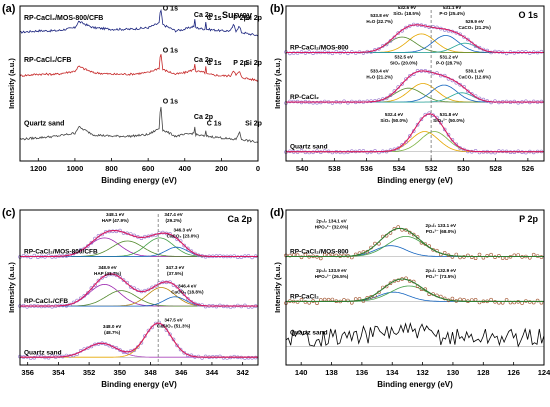  What do you see at coordinates (173, 214) in the screenshot?
I see `component-annotation: 347.4 eV` at bounding box center [173, 214].